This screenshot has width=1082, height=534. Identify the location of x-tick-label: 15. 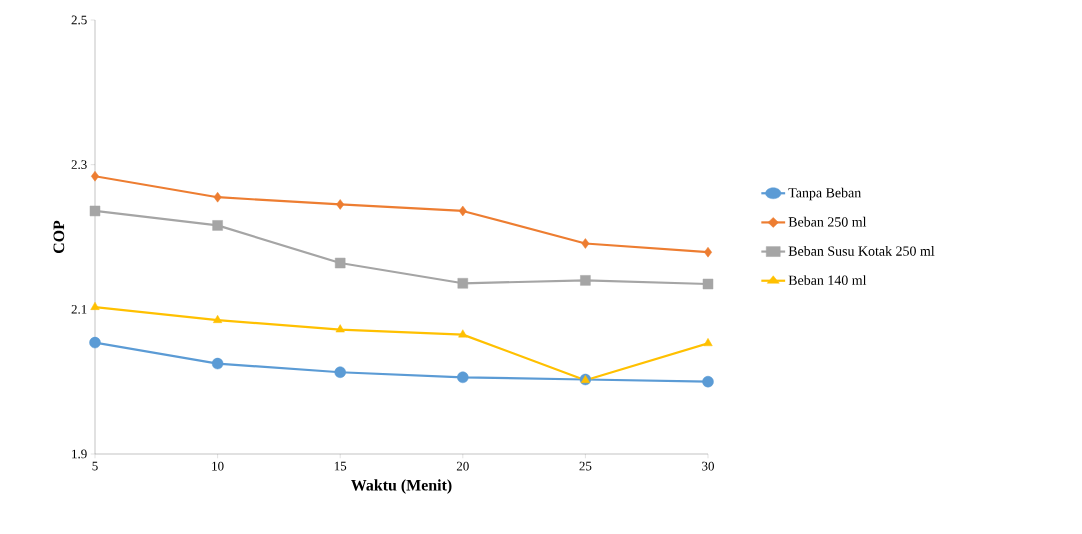
(340, 466).